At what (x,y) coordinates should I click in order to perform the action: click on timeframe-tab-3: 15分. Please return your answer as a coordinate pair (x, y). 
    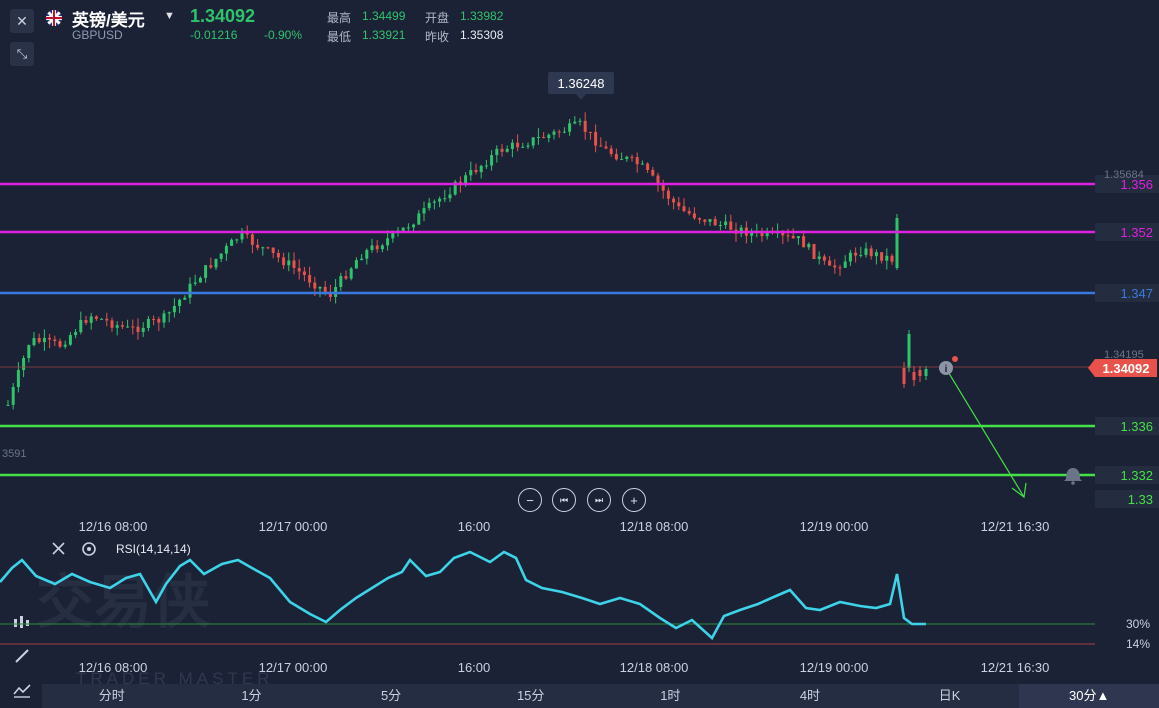
    Looking at the image, I should click on (530, 695).